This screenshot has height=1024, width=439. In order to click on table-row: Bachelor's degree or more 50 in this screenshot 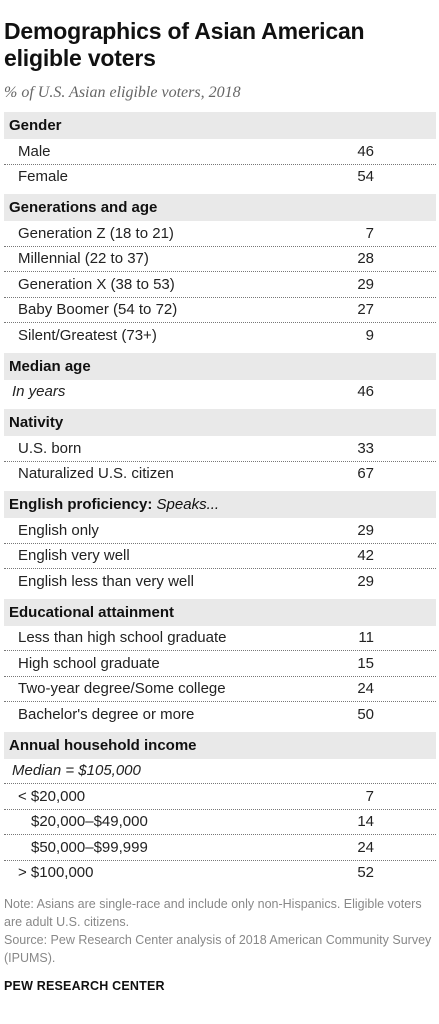, I will do `click(220, 714)`.